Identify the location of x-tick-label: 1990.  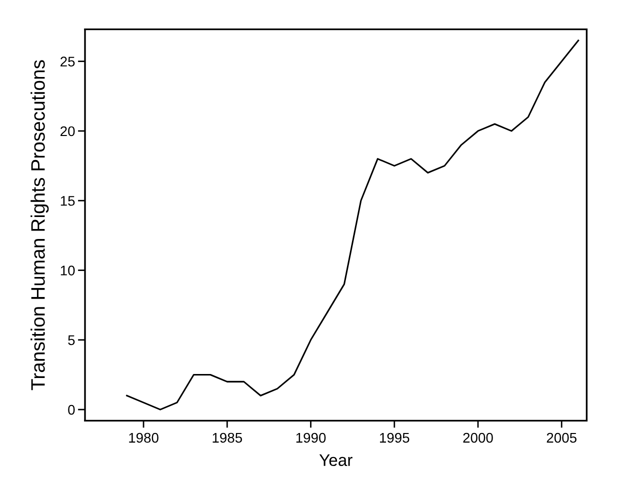
(311, 437).